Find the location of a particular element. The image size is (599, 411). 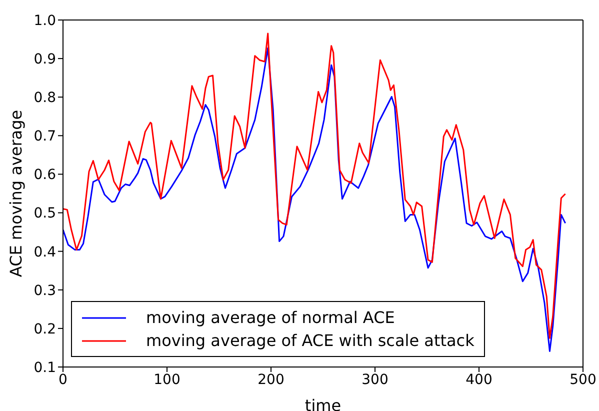

x-tick-label: 0 is located at coordinates (63, 380).